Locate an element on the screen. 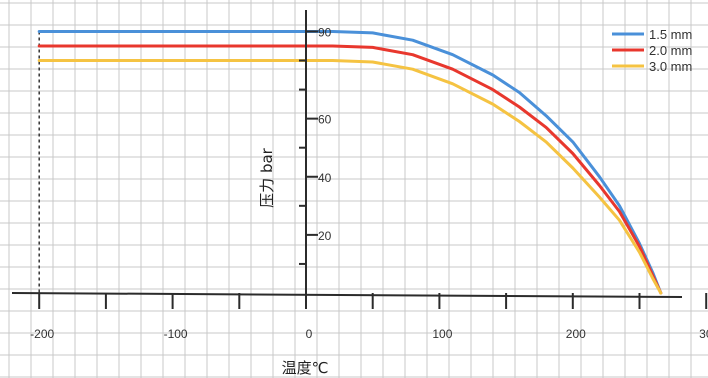 The image size is (708, 378). legend-label: 2.0 mm is located at coordinates (670, 50).